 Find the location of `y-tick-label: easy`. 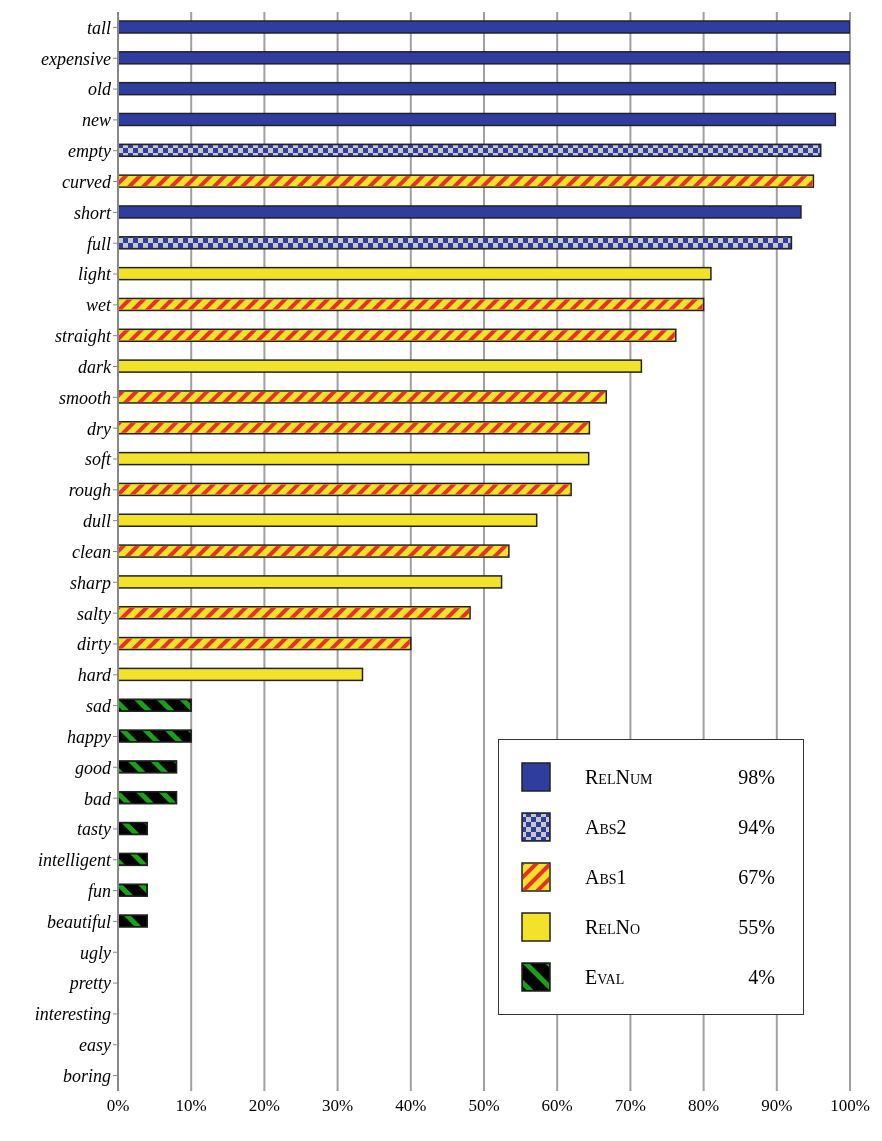

y-tick-label: easy is located at coordinates (95, 1045).